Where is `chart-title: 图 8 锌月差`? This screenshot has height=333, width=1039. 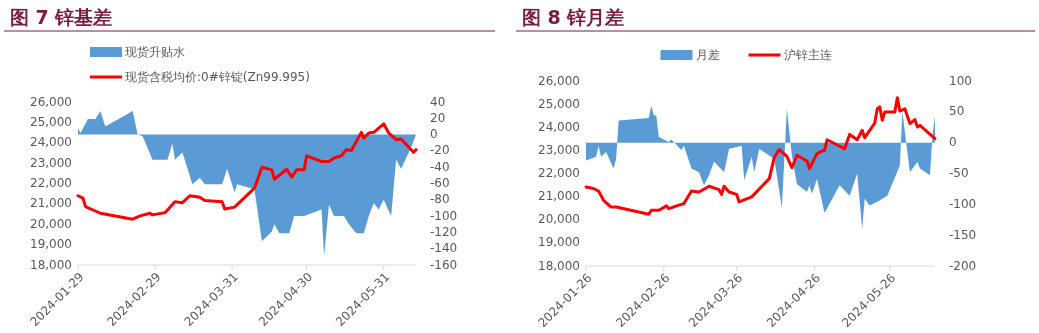 chart-title: 图 8 锌月差 is located at coordinates (573, 17).